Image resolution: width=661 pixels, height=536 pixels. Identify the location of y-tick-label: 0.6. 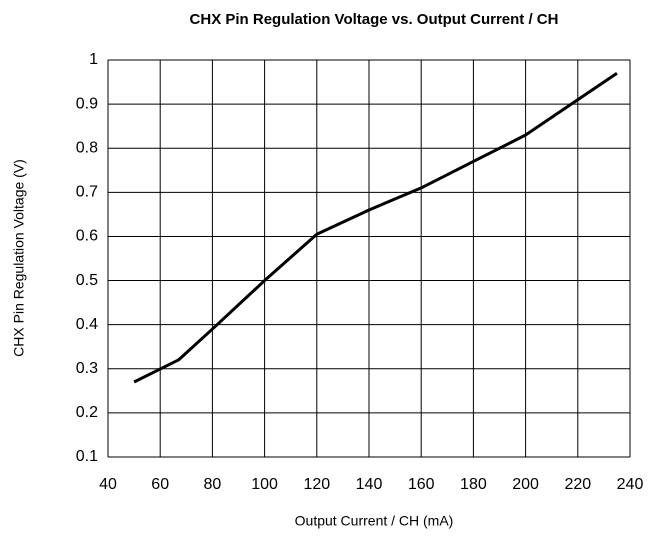
(87, 236).